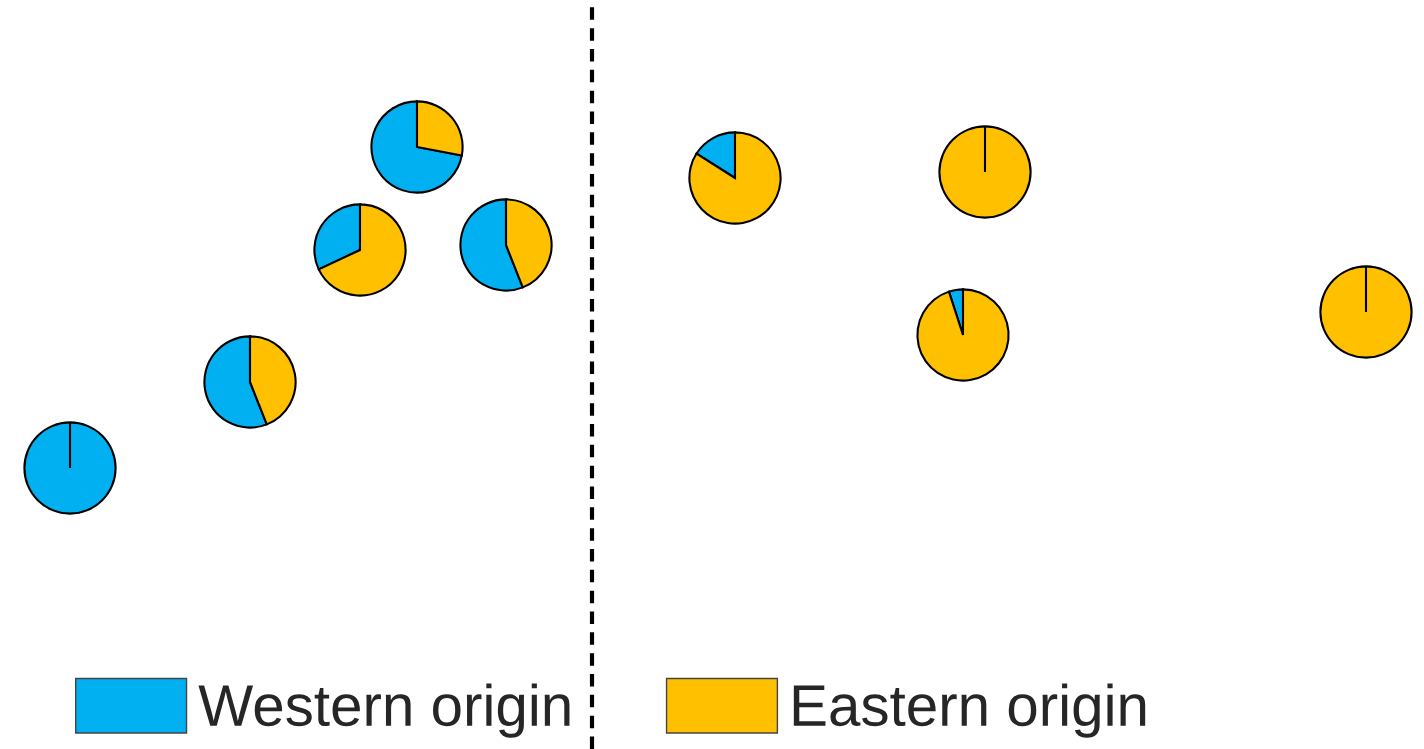 This screenshot has height=749, width=1424. What do you see at coordinates (384, 710) in the screenshot?
I see `legend-label: Western origin` at bounding box center [384, 710].